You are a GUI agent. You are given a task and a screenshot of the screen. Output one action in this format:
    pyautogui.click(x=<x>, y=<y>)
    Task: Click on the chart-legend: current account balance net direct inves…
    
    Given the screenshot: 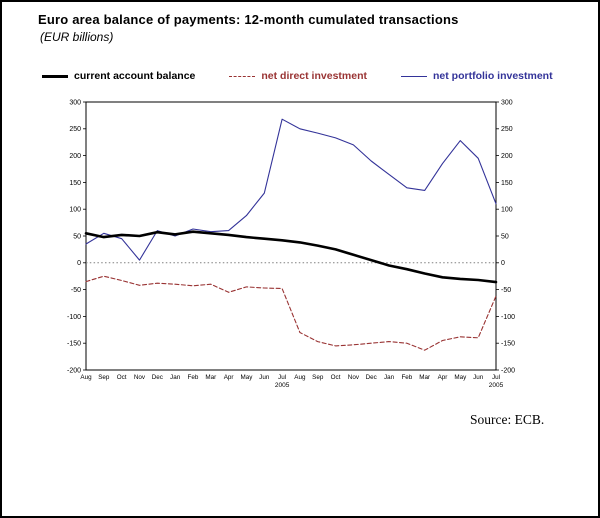 What is the action you would take?
    pyautogui.click(x=297, y=76)
    